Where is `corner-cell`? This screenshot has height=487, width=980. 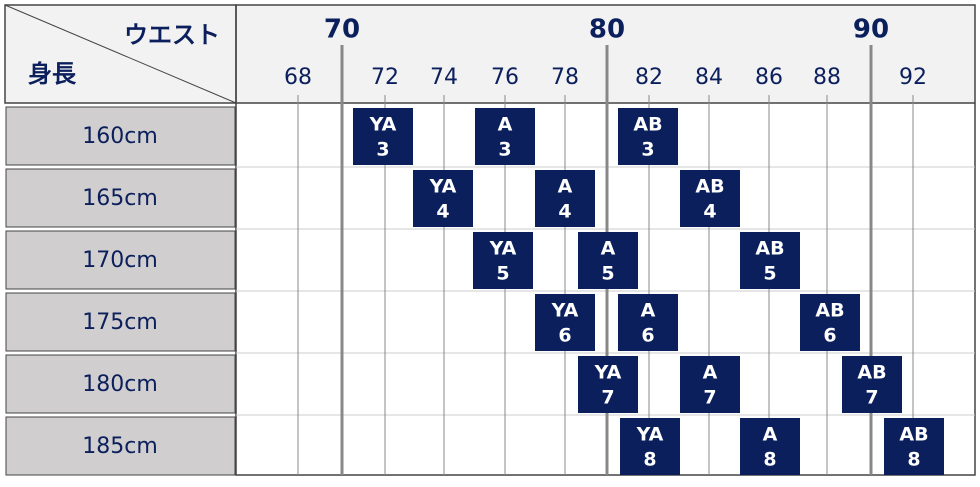 corner-cell is located at coordinates (120, 54).